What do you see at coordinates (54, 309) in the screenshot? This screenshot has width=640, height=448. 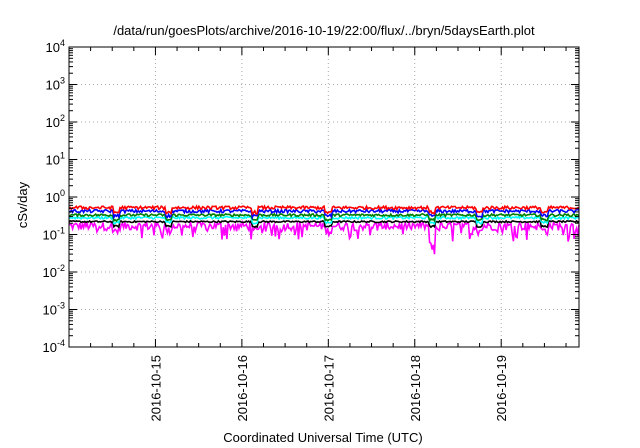 I see `y-tick-label: 10⁻³` at bounding box center [54, 309].